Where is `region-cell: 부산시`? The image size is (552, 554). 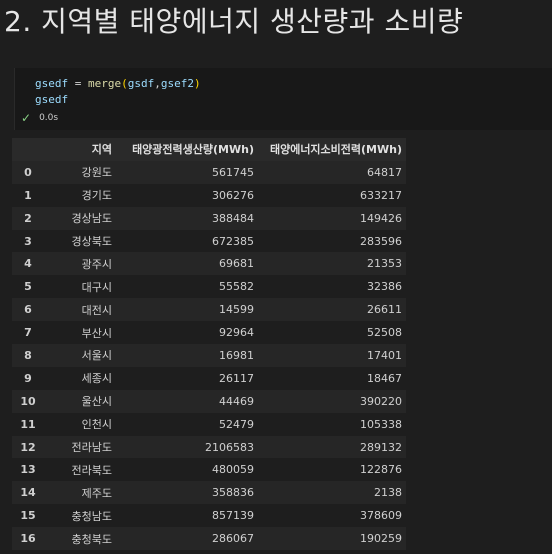
region-cell: 부산시 is located at coordinates (96, 333).